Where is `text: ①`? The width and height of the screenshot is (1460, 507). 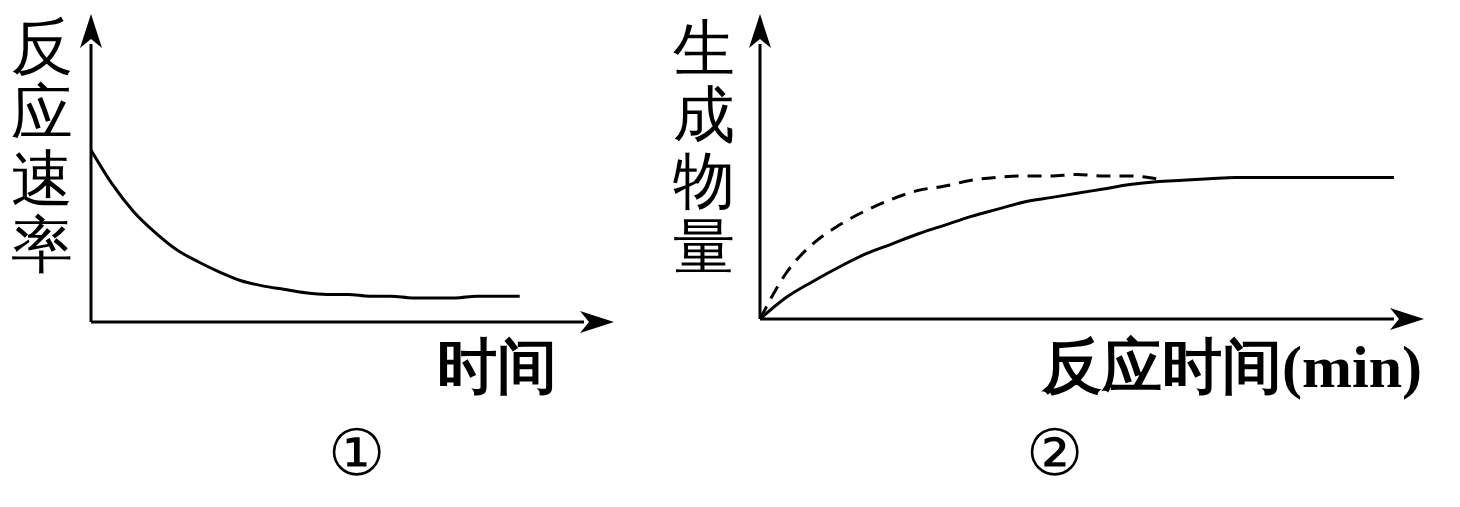
text: ① is located at coordinates (356, 453).